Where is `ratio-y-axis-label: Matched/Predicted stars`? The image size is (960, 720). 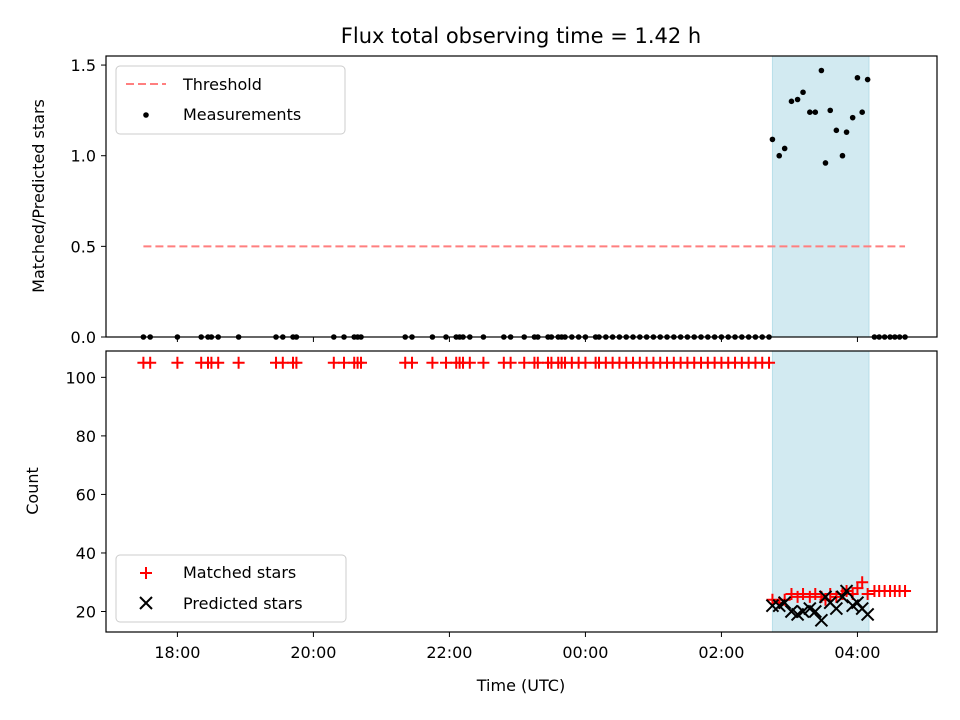 ratio-y-axis-label: Matched/Predicted stars is located at coordinates (38, 196).